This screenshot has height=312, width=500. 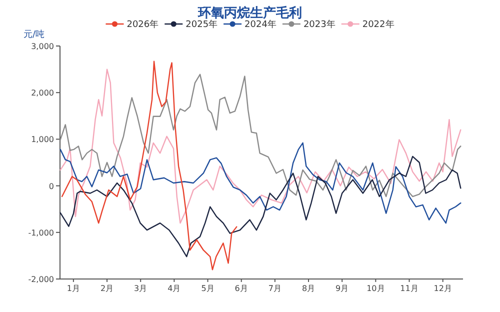 I want to click on legend-label: 2023年, so click(x=319, y=24).